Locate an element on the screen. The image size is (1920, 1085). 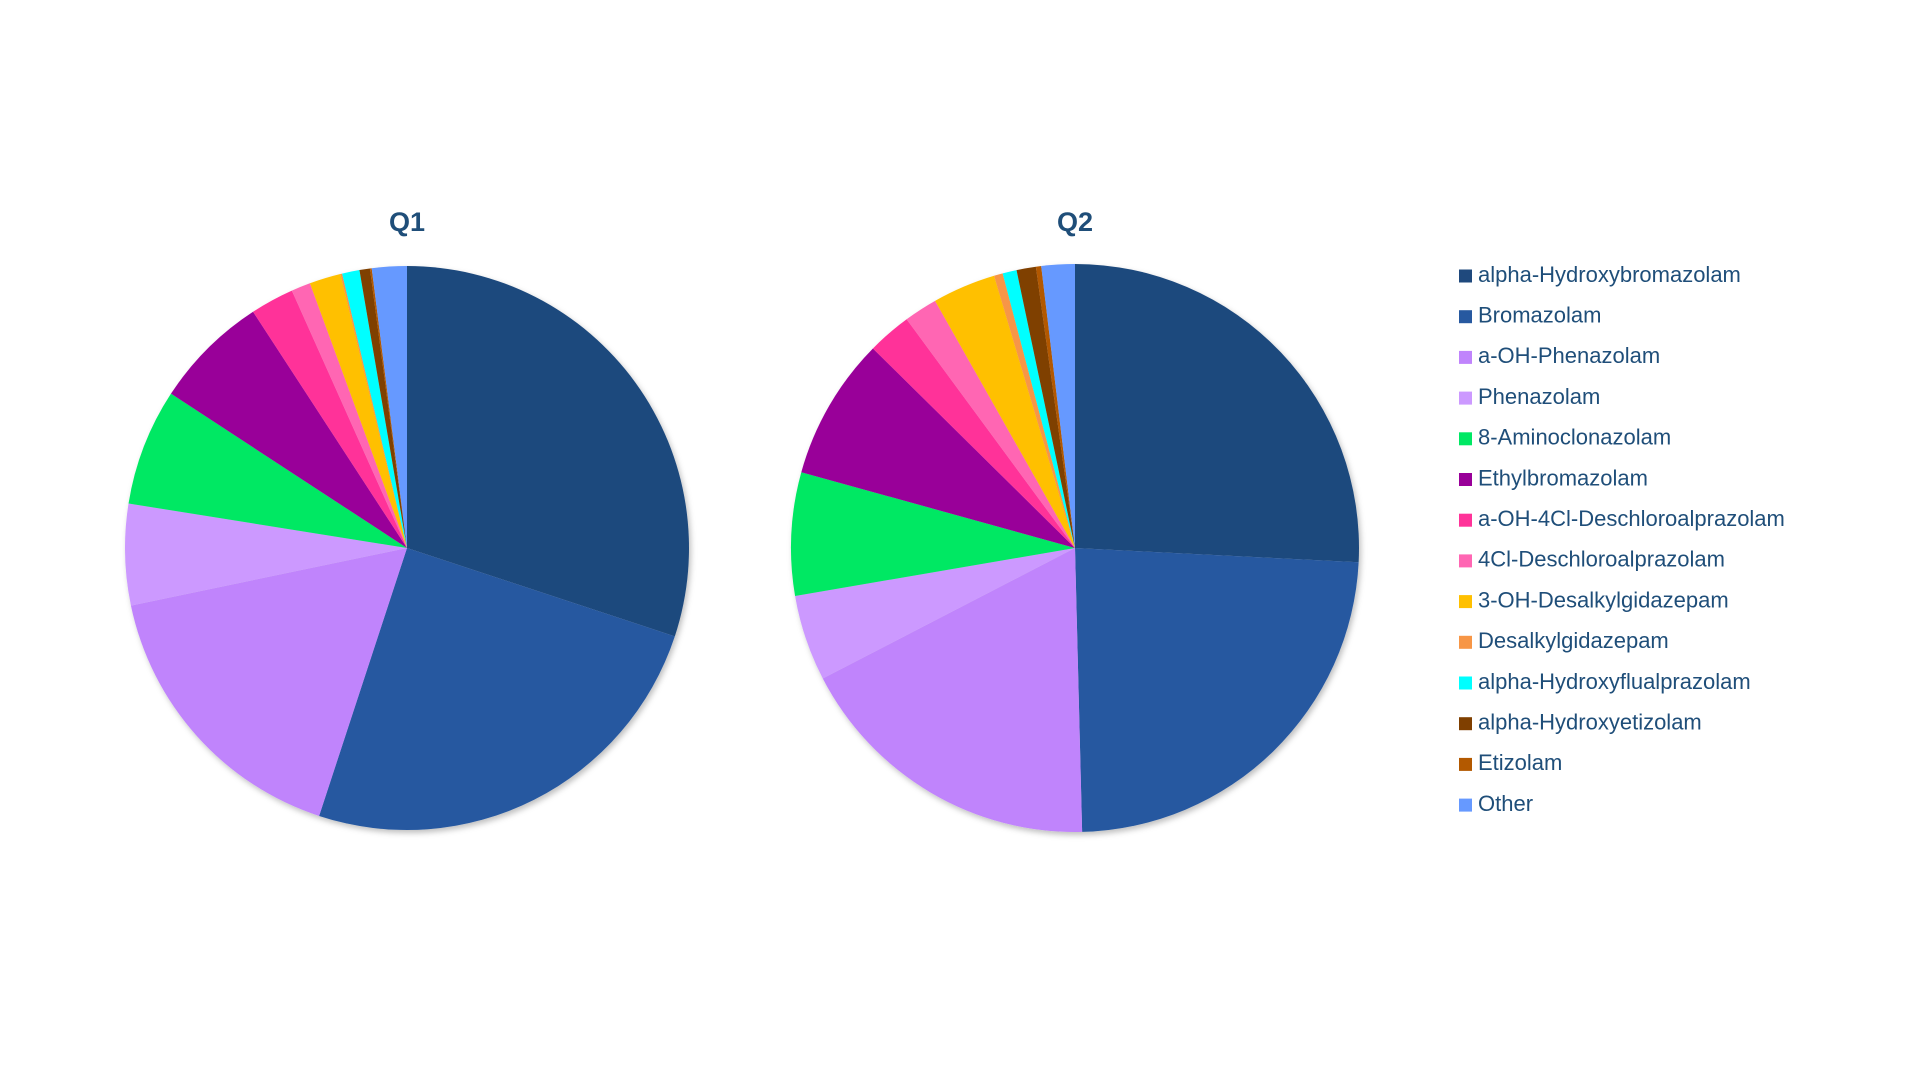
legend-label: 3-OH-Desalkylgidazepam is located at coordinates (1603, 599).